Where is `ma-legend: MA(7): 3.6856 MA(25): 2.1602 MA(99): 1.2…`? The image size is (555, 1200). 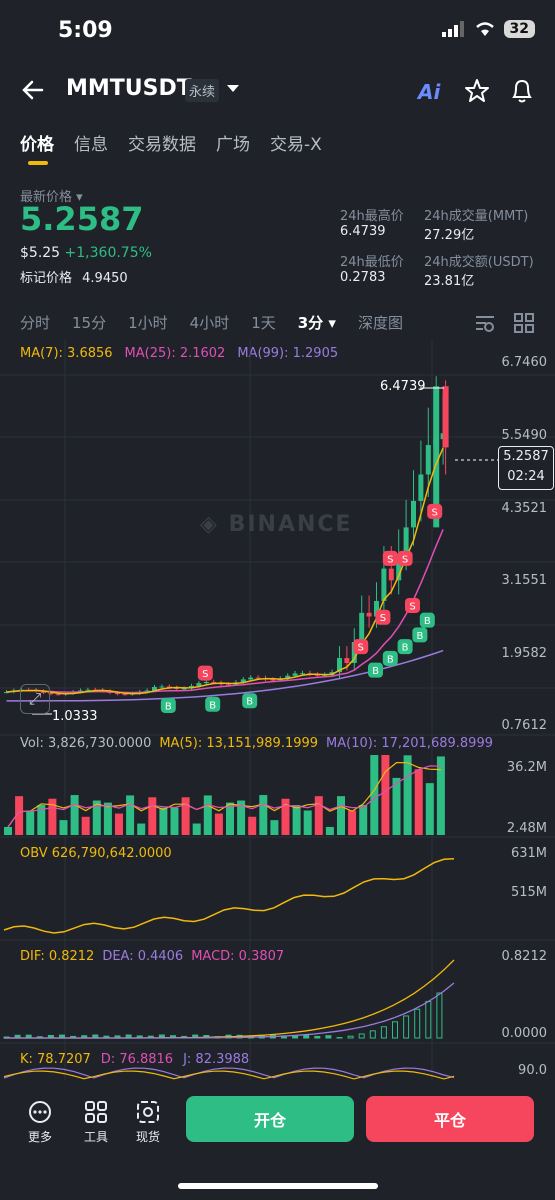 ma-legend: MA(7): 3.6856 MA(25): 2.1602 MA(99): 1.2… is located at coordinates (179, 353).